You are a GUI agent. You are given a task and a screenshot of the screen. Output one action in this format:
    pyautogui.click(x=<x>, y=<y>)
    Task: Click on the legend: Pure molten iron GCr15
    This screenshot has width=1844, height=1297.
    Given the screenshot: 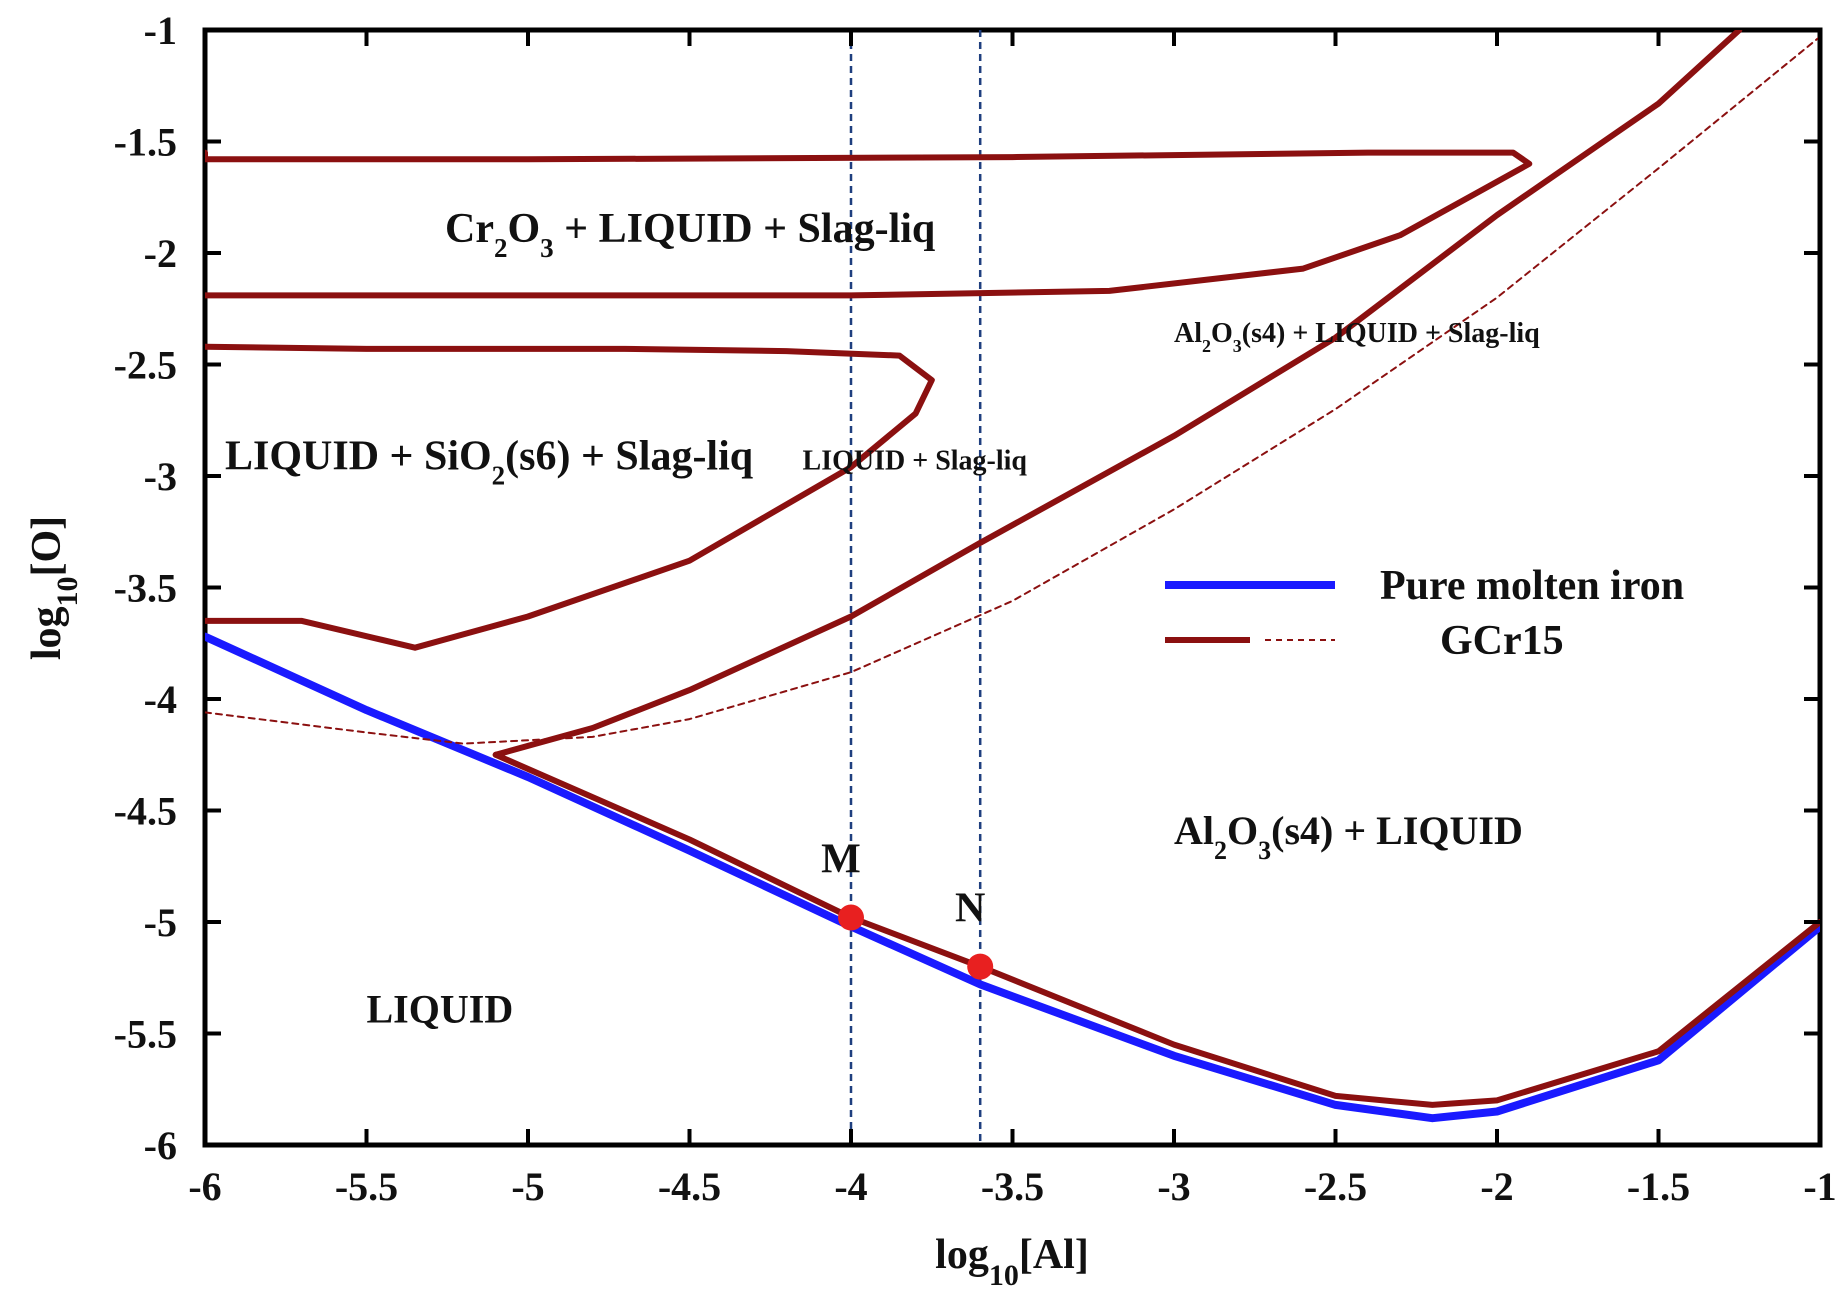 What is the action you would take?
    pyautogui.click(x=1424, y=613)
    